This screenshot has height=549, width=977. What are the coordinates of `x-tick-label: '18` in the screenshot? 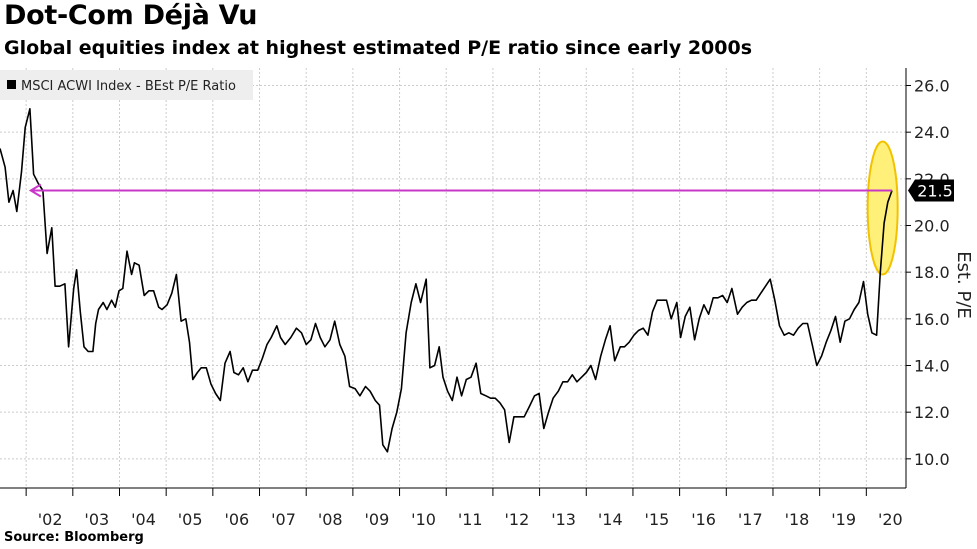 It's located at (797, 519).